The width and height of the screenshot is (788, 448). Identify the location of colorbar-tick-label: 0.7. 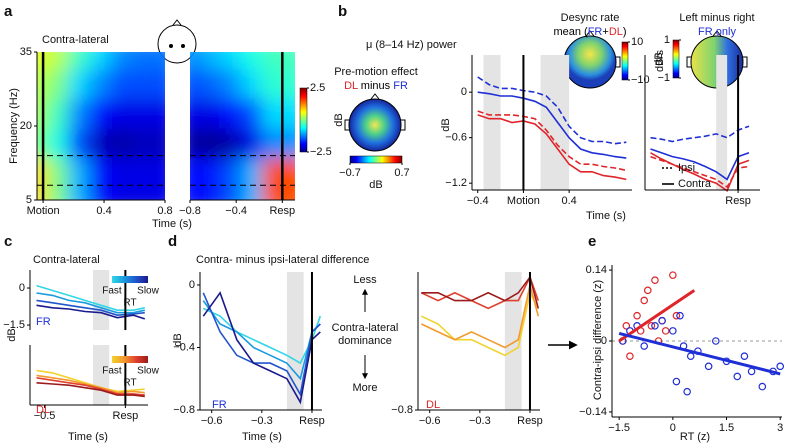
(401, 173).